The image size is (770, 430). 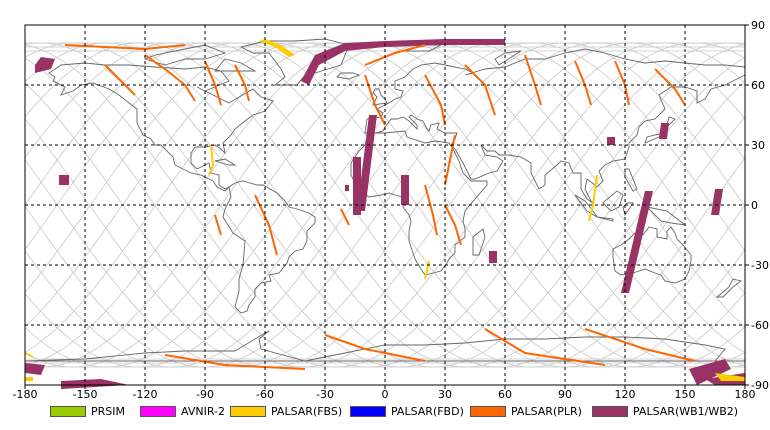 What do you see at coordinates (145, 394) in the screenshot?
I see `x-tick-label: -120` at bounding box center [145, 394].